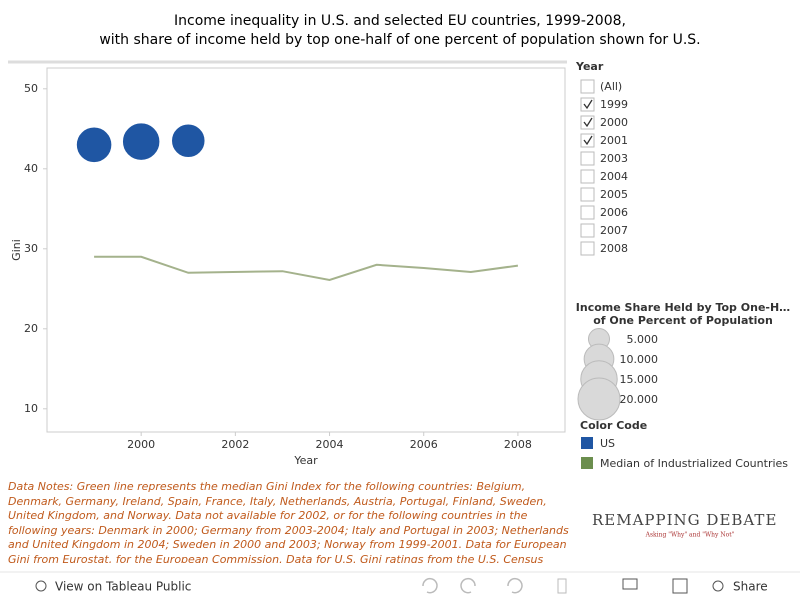 The width and height of the screenshot is (800, 600). Describe the element at coordinates (630, 584) in the screenshot. I see `download-icon` at that location.